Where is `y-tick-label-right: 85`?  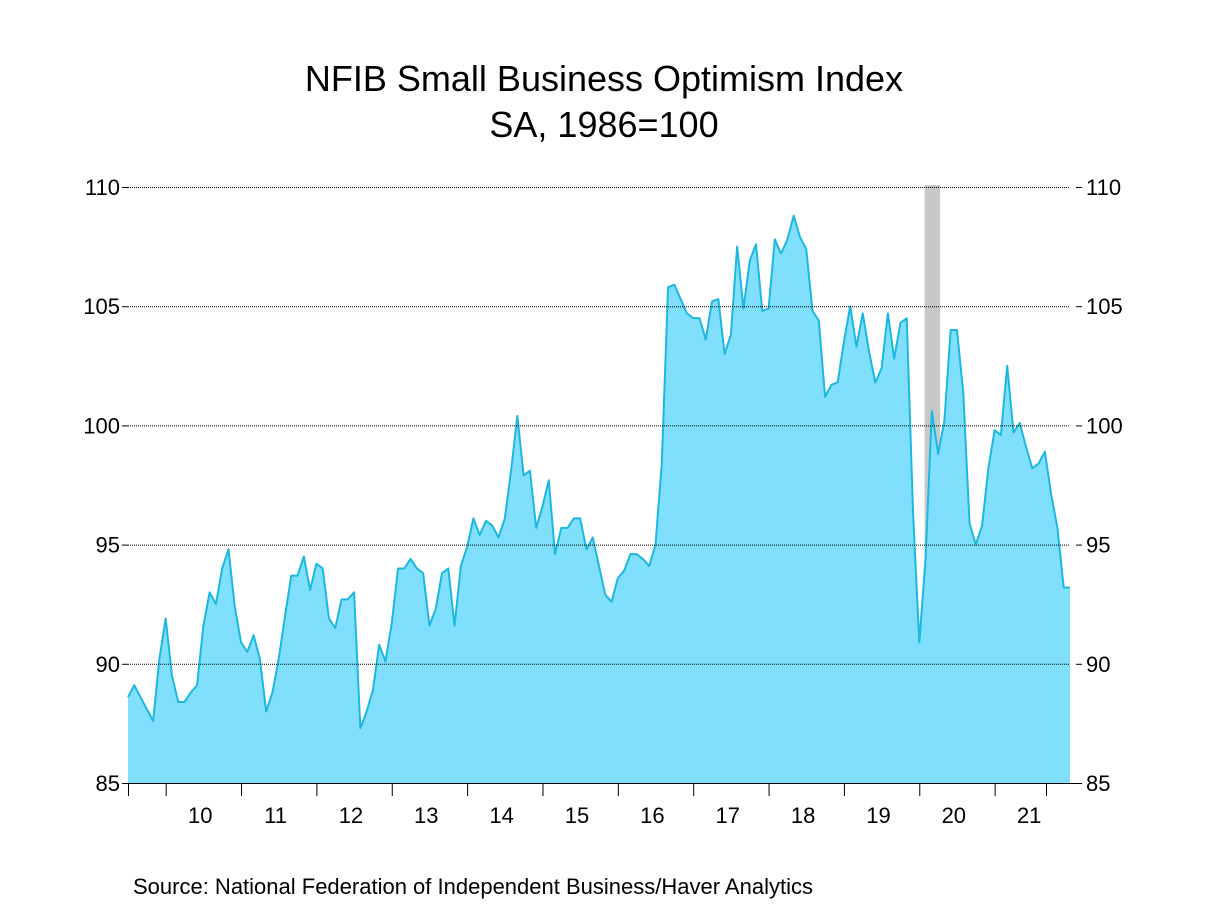
y-tick-label-right: 85 is located at coordinates (1098, 783).